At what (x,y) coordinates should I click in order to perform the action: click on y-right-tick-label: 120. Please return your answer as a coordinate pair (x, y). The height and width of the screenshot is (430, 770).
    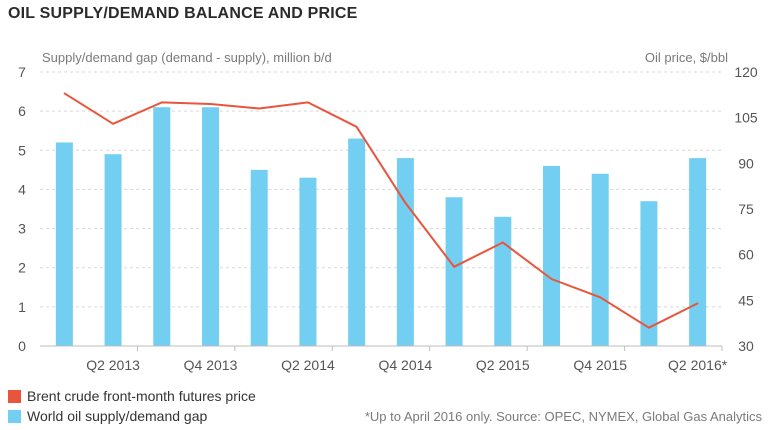
    Looking at the image, I should click on (746, 72).